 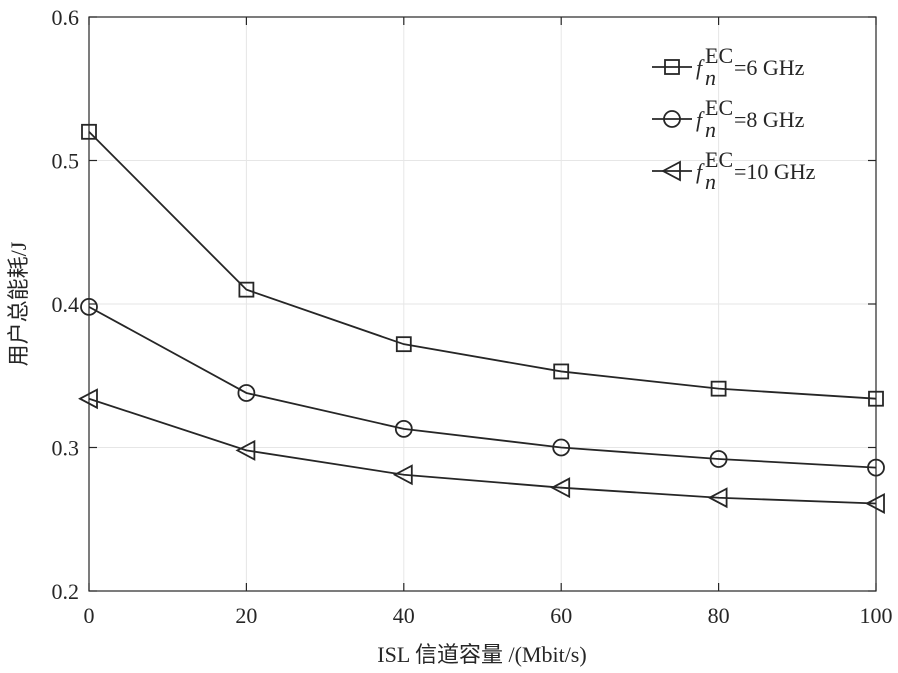 What do you see at coordinates (18, 303) in the screenshot?
I see `y-axis-label: 用户总能耗/J` at bounding box center [18, 303].